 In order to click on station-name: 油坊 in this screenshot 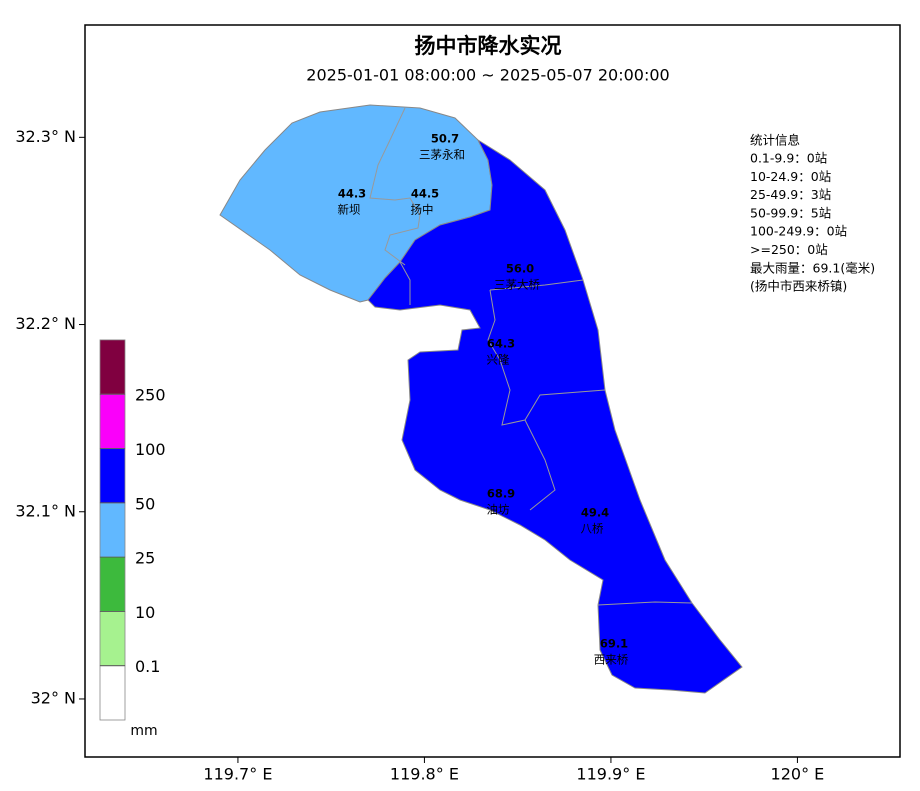, I will do `click(498, 510)`.